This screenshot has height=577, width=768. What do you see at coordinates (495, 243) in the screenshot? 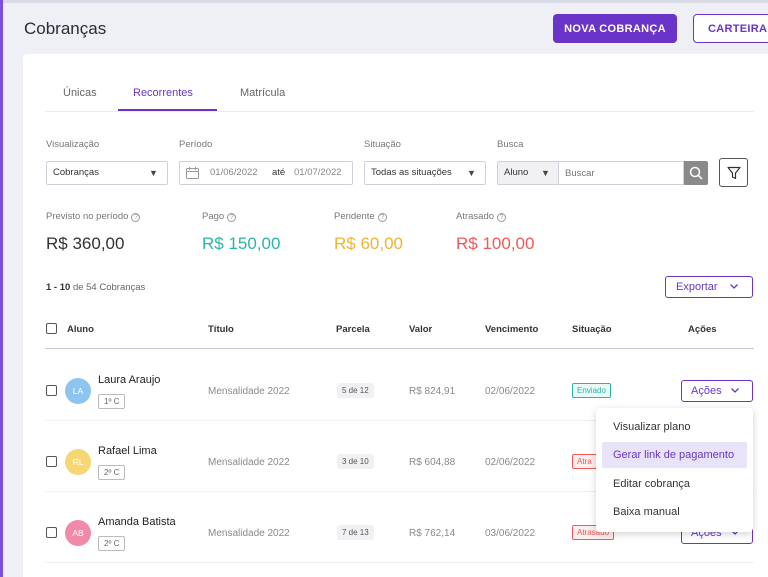
I see `summary-overdue-value: R$ 100,00` at bounding box center [495, 243].